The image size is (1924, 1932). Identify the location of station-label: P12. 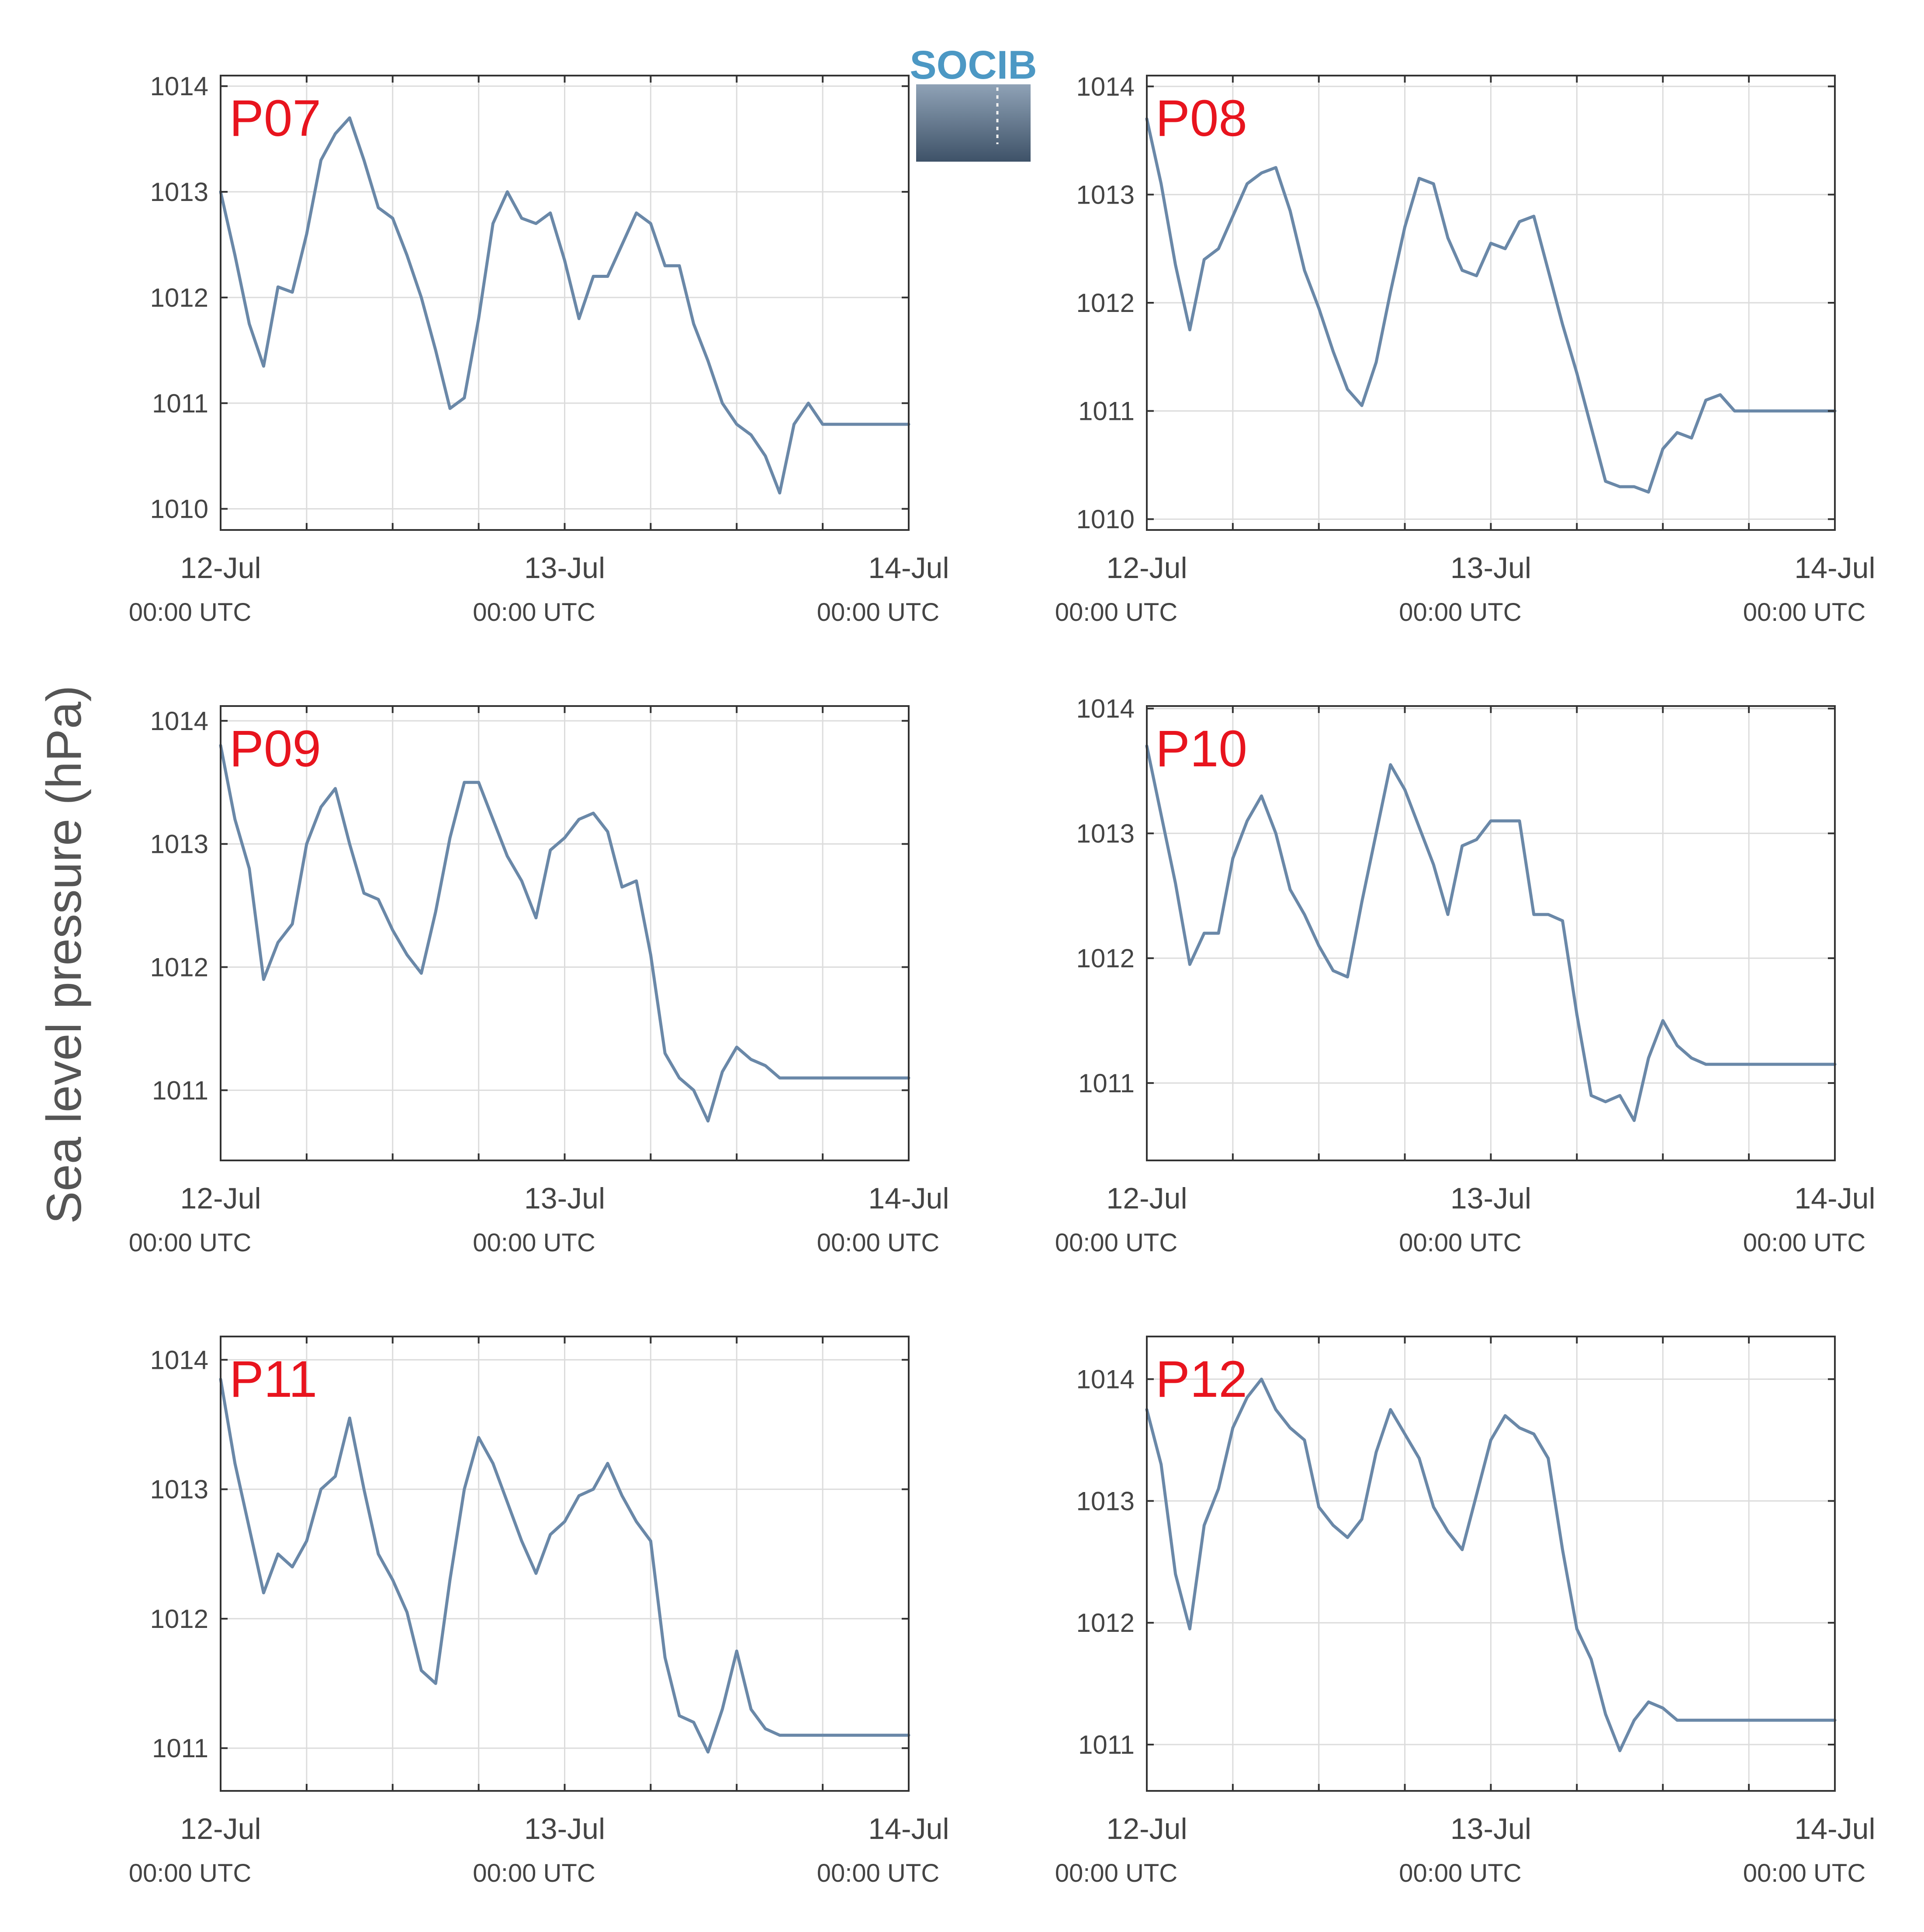
(1201, 1379).